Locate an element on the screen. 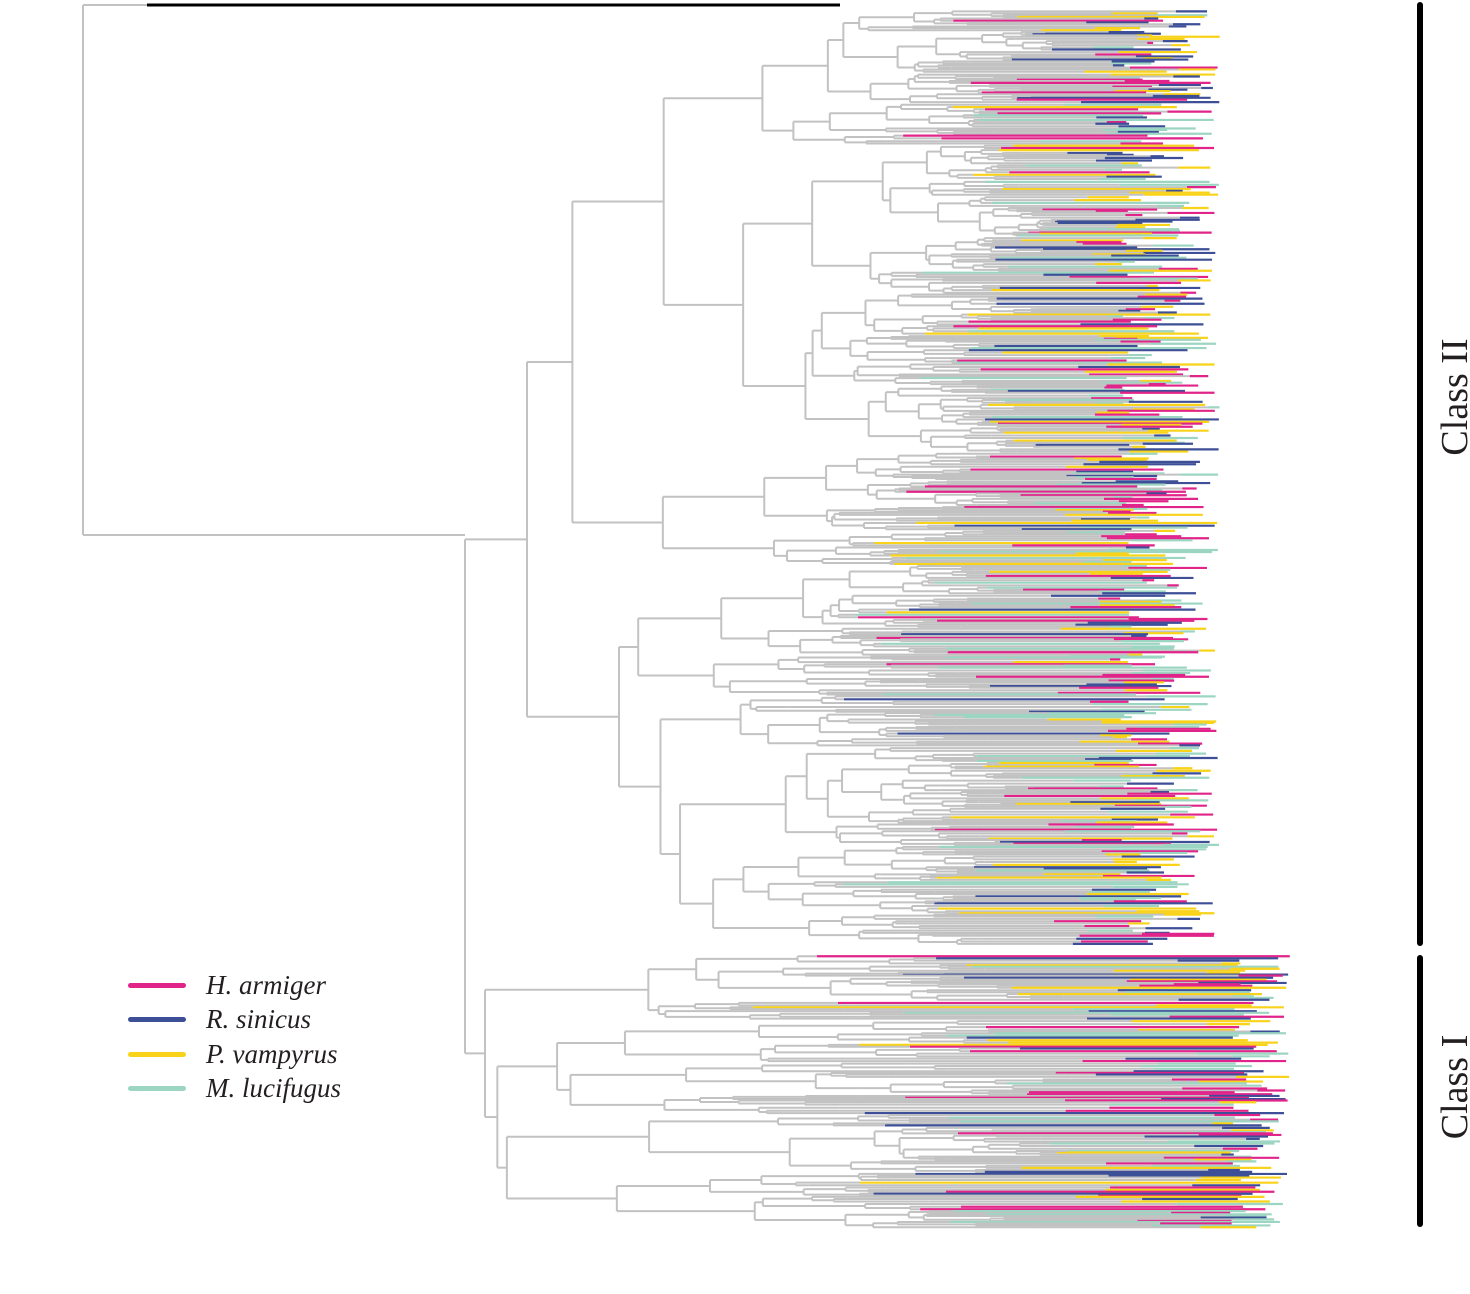  class-i-label: Class I is located at coordinates (1452, 1087).